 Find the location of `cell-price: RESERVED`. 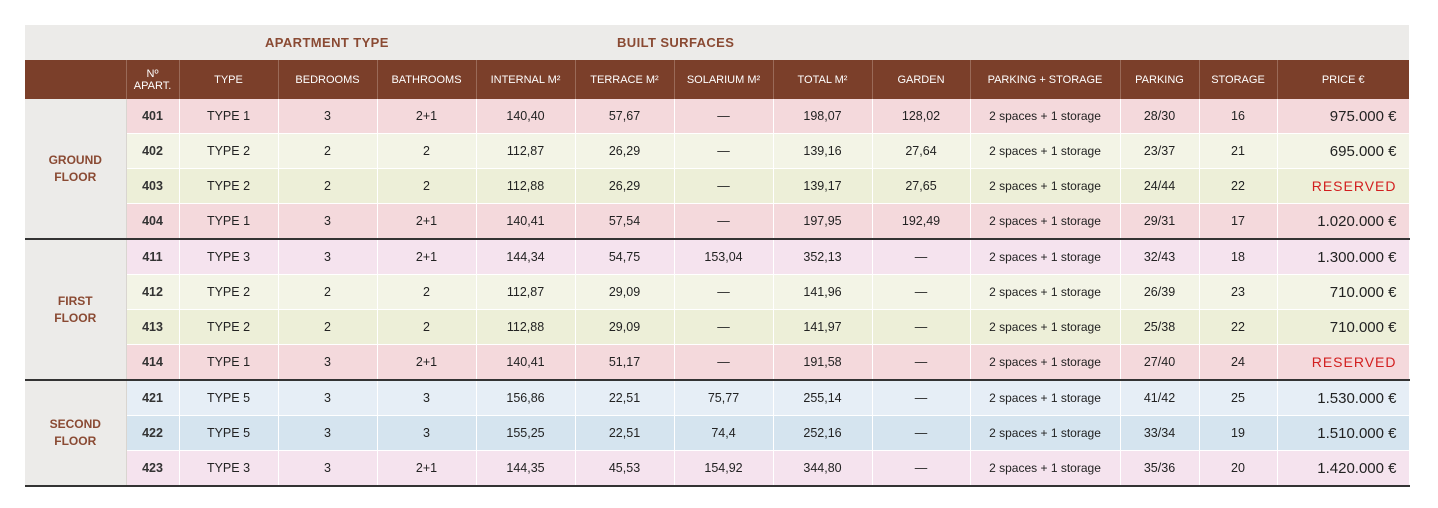

cell-price: RESERVED is located at coordinates (1343, 186).